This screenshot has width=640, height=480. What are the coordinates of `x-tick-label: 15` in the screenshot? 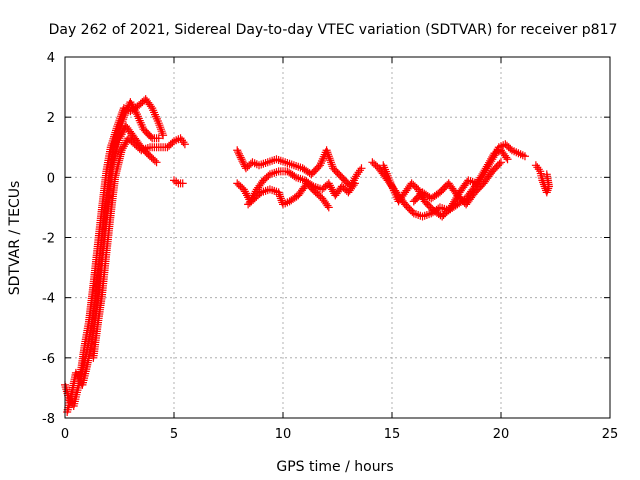 It's located at (392, 434).